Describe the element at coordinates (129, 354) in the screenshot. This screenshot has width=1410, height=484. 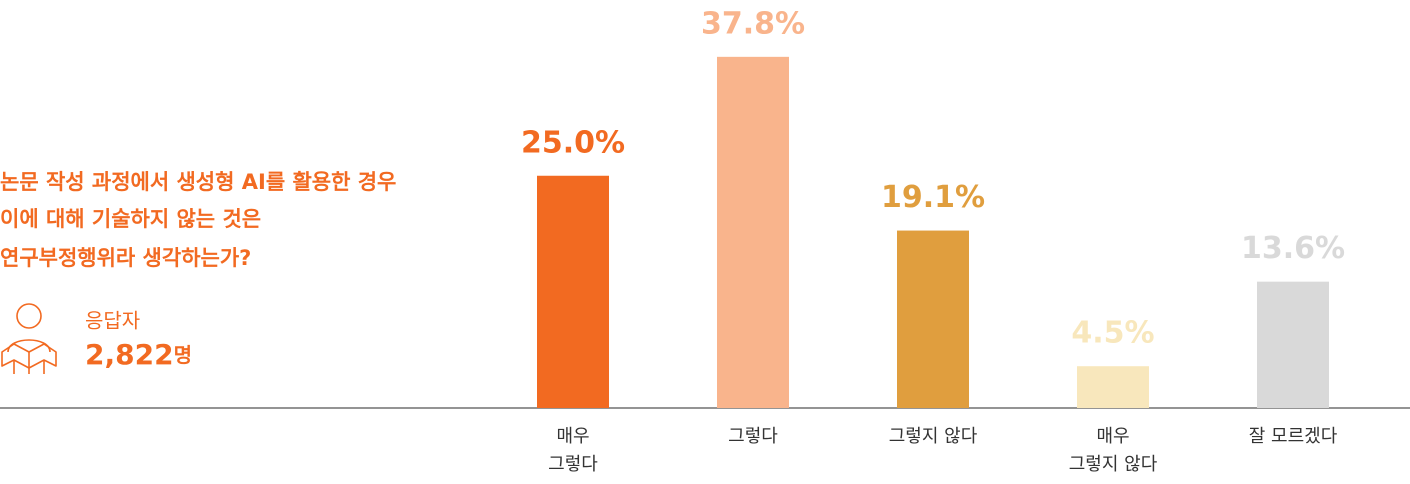
I see `count: 2,822` at that location.